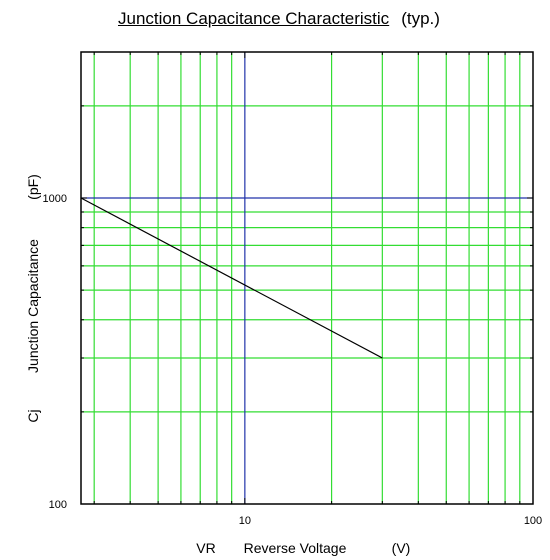 The width and height of the screenshot is (550, 560). I want to click on y-tick-label: 100, so click(58, 505).